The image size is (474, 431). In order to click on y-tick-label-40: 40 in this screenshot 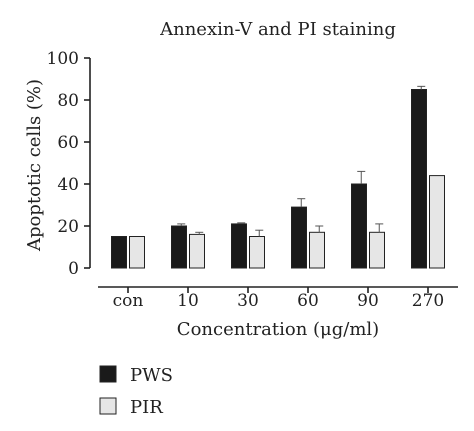, I will do `click(68, 185)`.